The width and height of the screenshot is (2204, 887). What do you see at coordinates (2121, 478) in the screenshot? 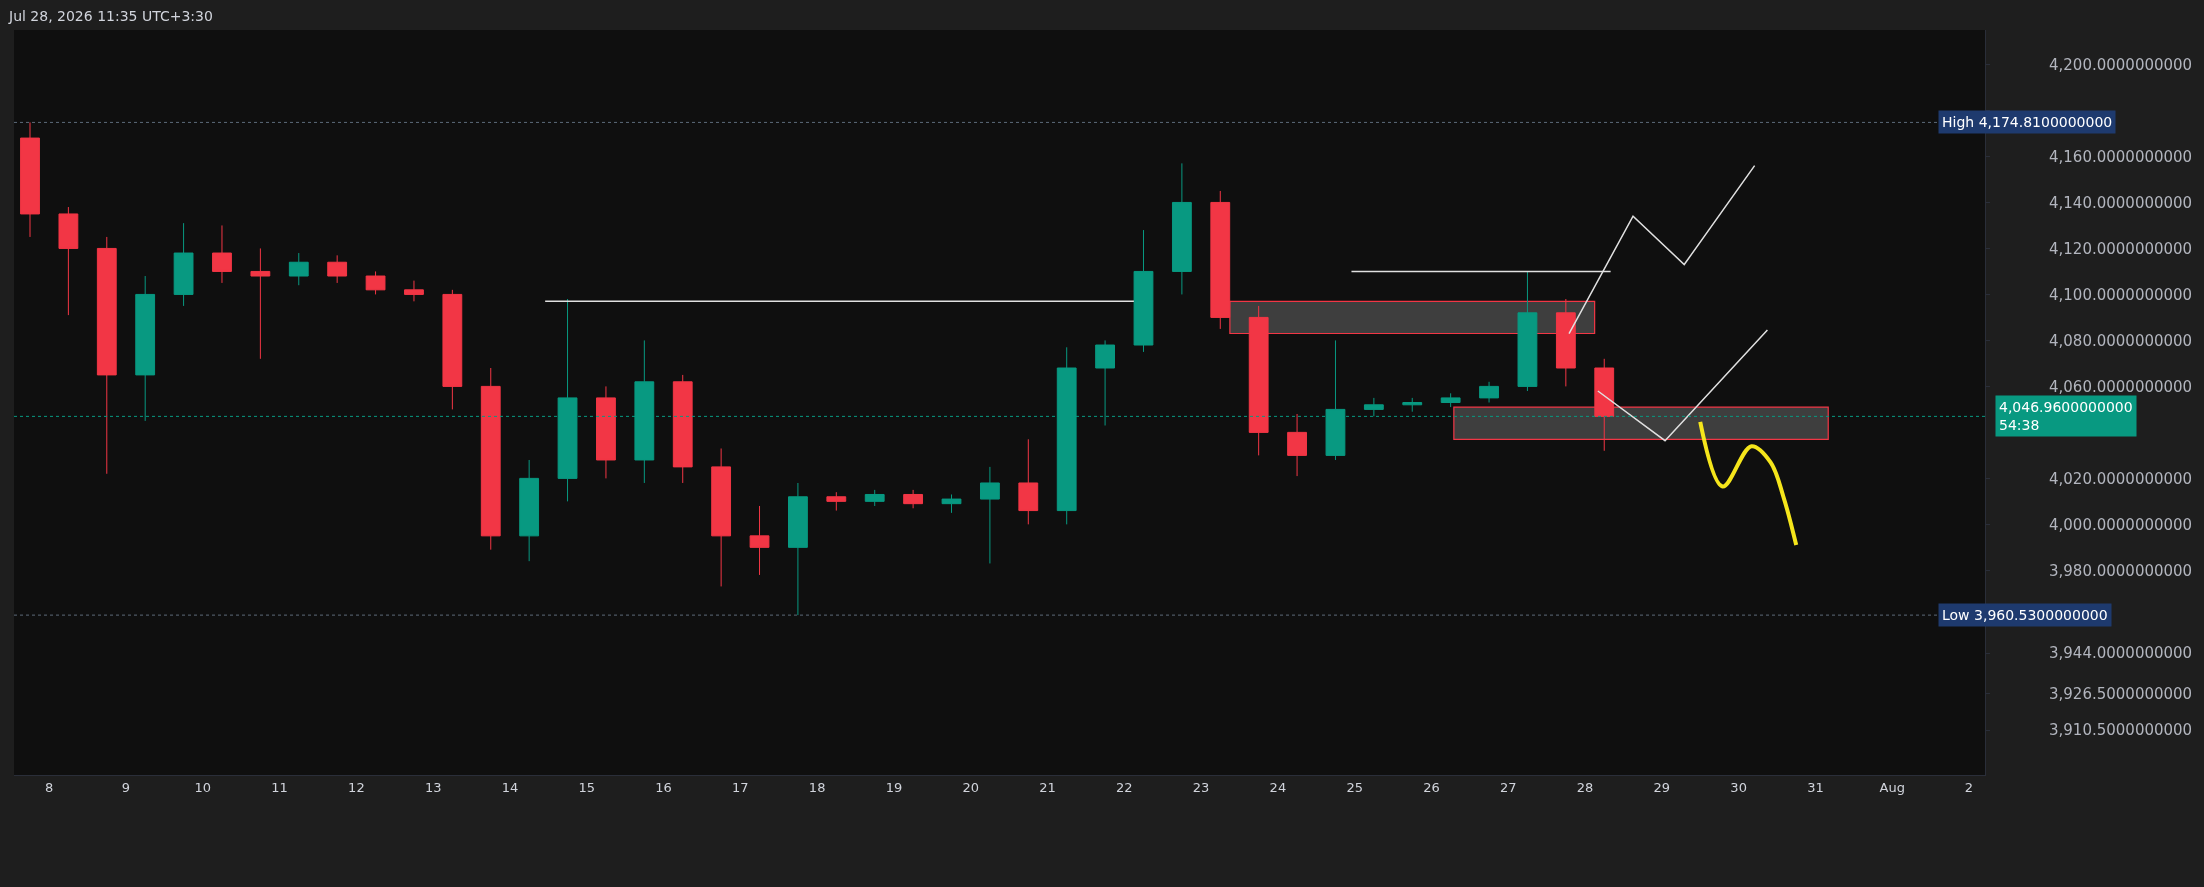
I see `y-tick-label: 4,020.0000000000` at bounding box center [2121, 478].